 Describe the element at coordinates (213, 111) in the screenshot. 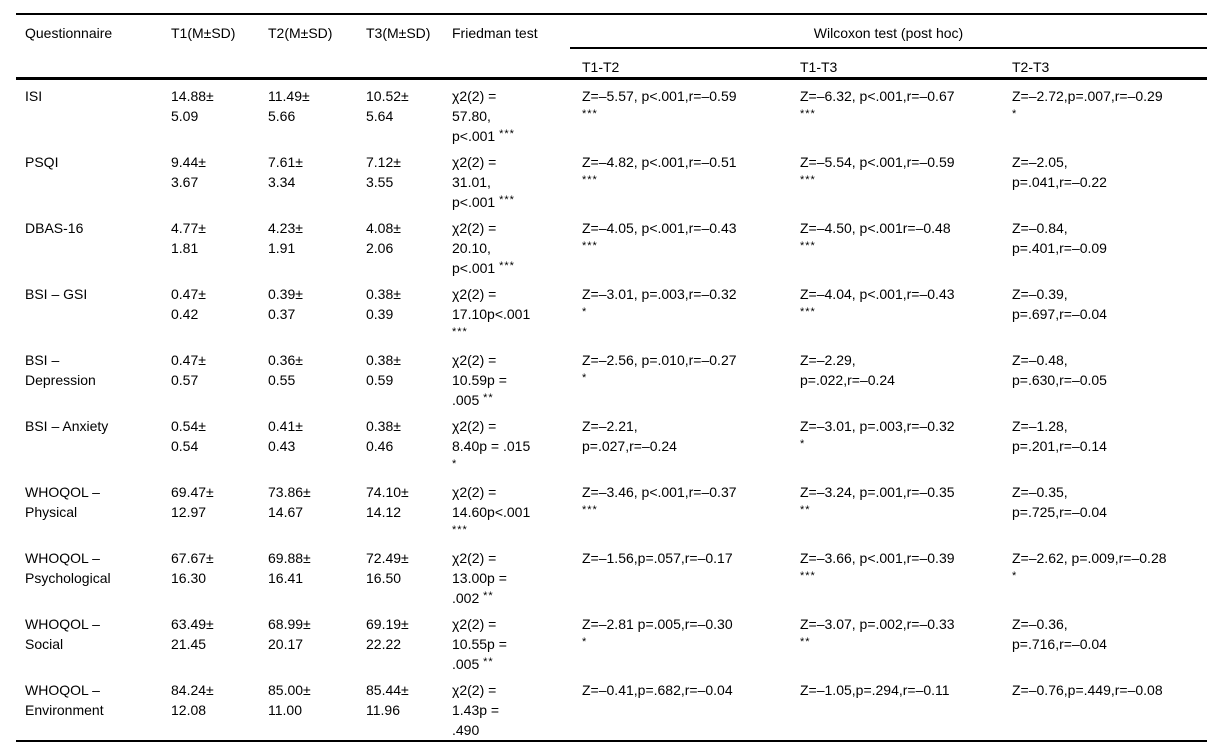

I see `t1-mean-sd-cell: 14.88± 5.09` at that location.